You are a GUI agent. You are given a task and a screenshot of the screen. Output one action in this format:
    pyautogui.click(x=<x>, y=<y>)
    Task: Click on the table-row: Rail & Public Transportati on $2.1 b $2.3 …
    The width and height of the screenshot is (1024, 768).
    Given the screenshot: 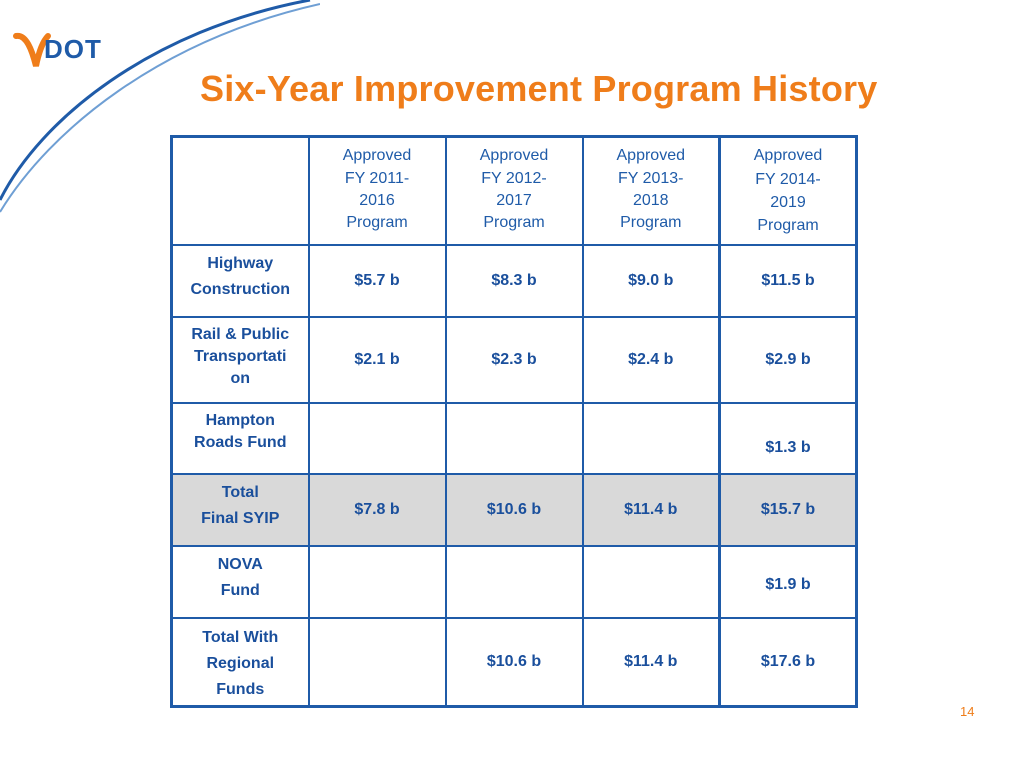 What is the action you would take?
    pyautogui.click(x=514, y=359)
    